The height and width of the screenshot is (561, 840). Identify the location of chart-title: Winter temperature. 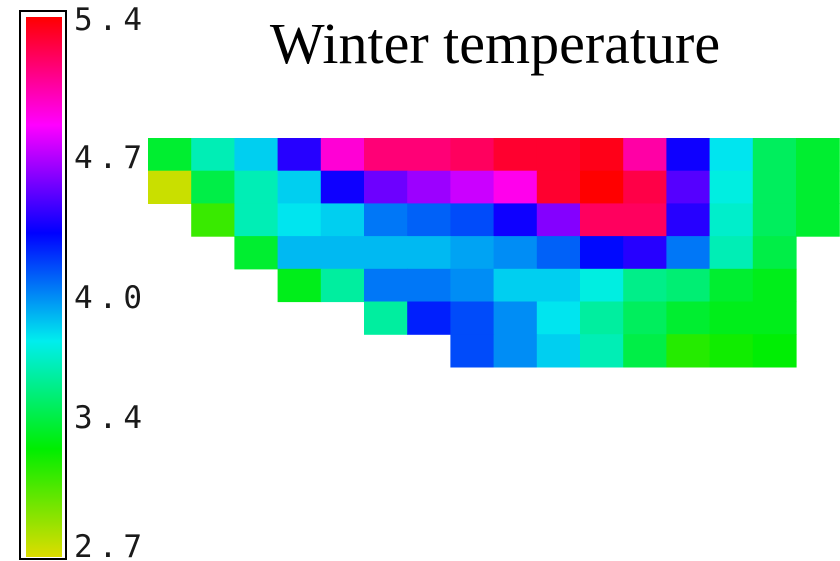
(495, 43).